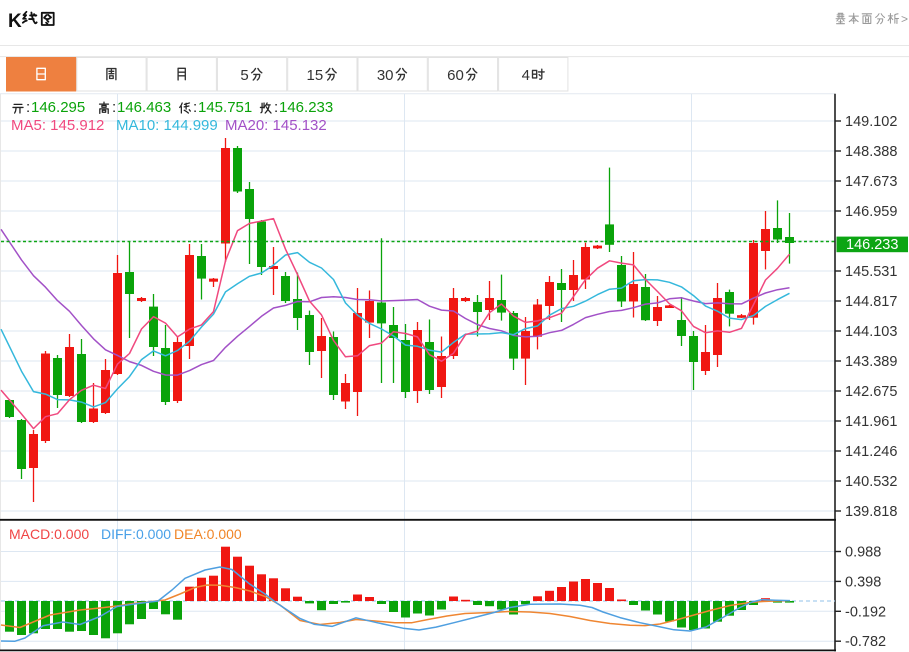 The width and height of the screenshot is (909, 652). I want to click on svg-text: 141.246, so click(871, 452).